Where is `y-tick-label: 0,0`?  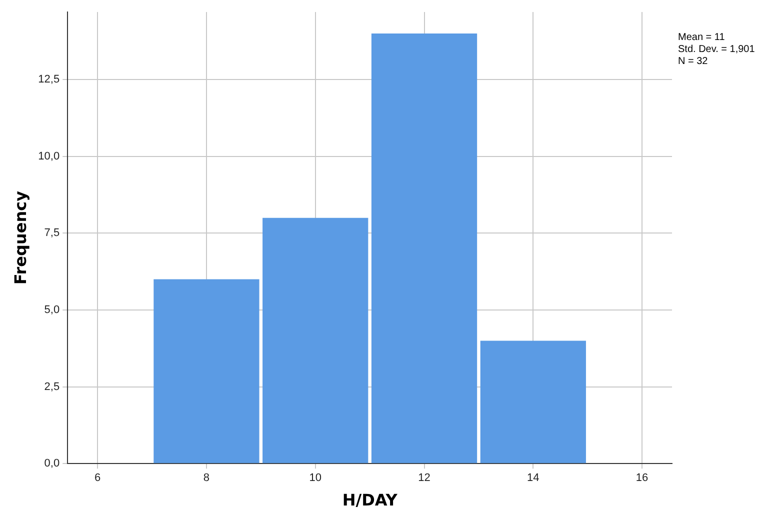
y-tick-label: 0,0 is located at coordinates (52, 464).